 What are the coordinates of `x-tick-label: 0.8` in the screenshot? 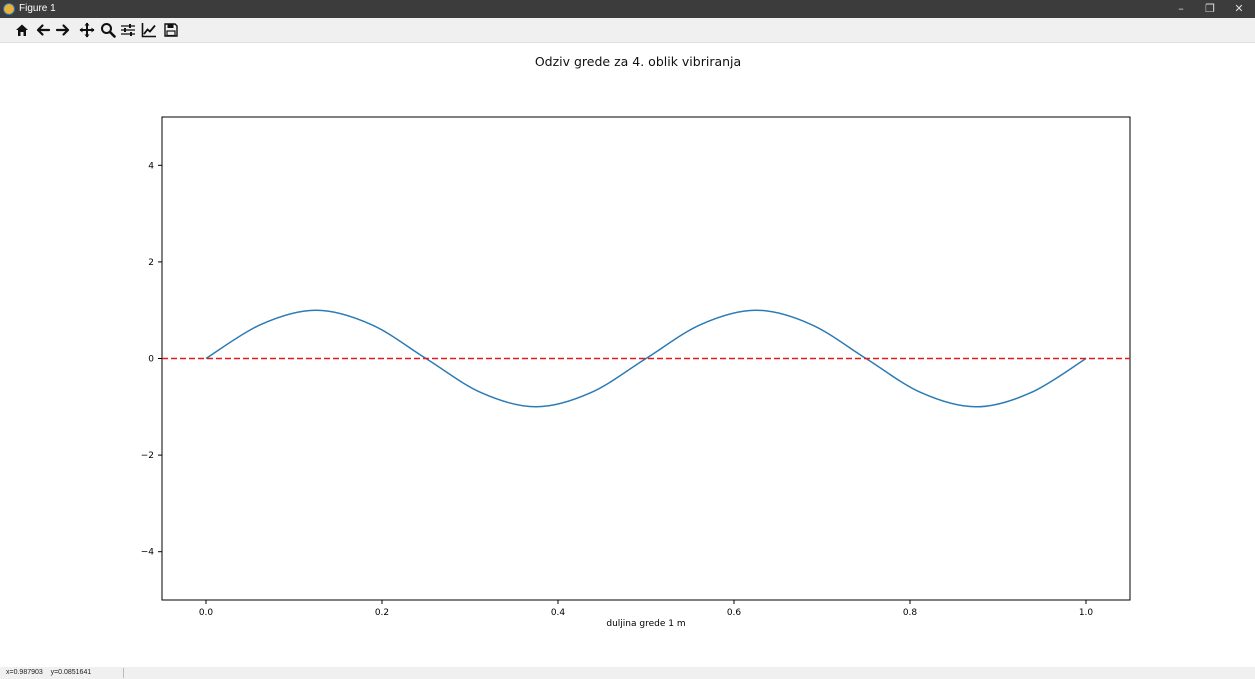 It's located at (910, 613).